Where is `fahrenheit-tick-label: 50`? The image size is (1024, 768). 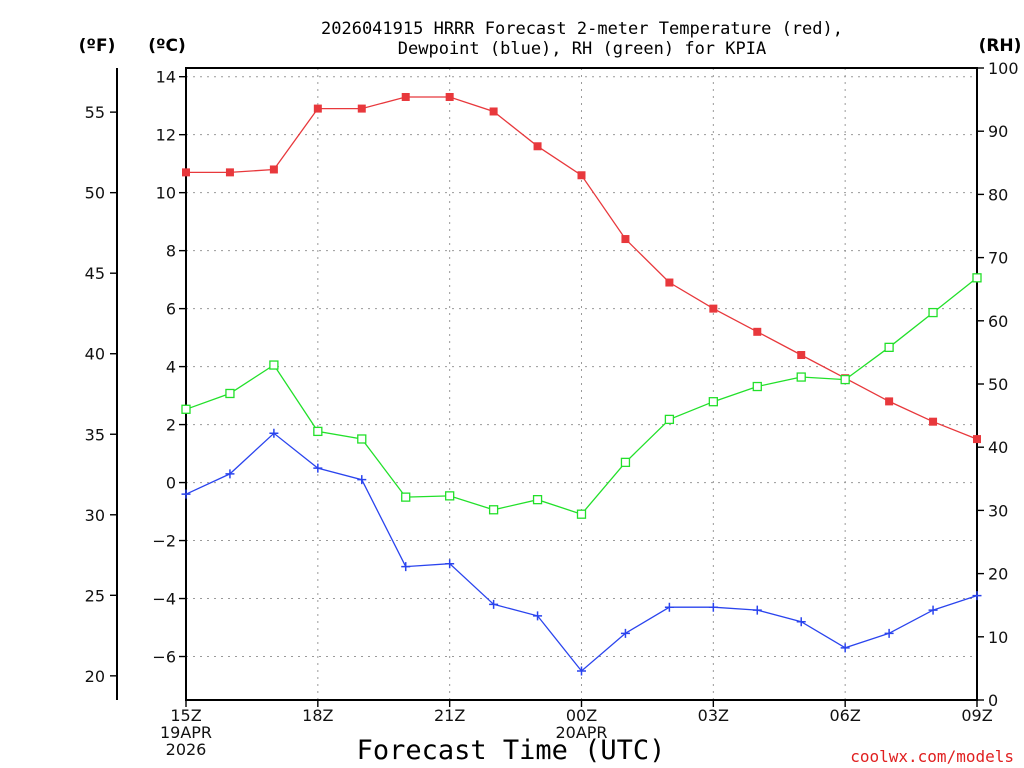
fahrenheit-tick-label: 50 is located at coordinates (95, 193).